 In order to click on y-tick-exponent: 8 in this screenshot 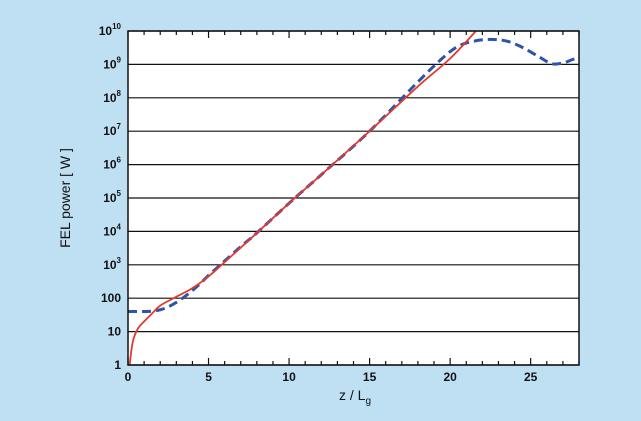, I will do `click(119, 93)`.